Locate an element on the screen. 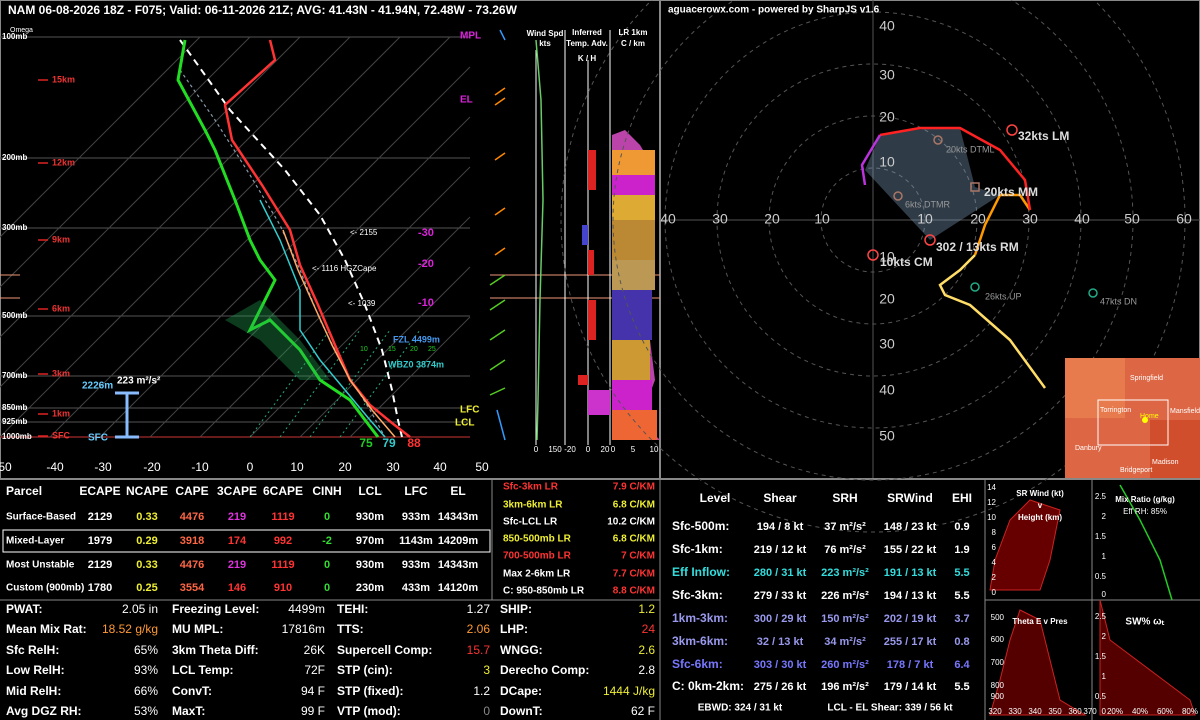 The height and width of the screenshot is (720, 1200). parcel-cell: 14120m is located at coordinates (458, 588).